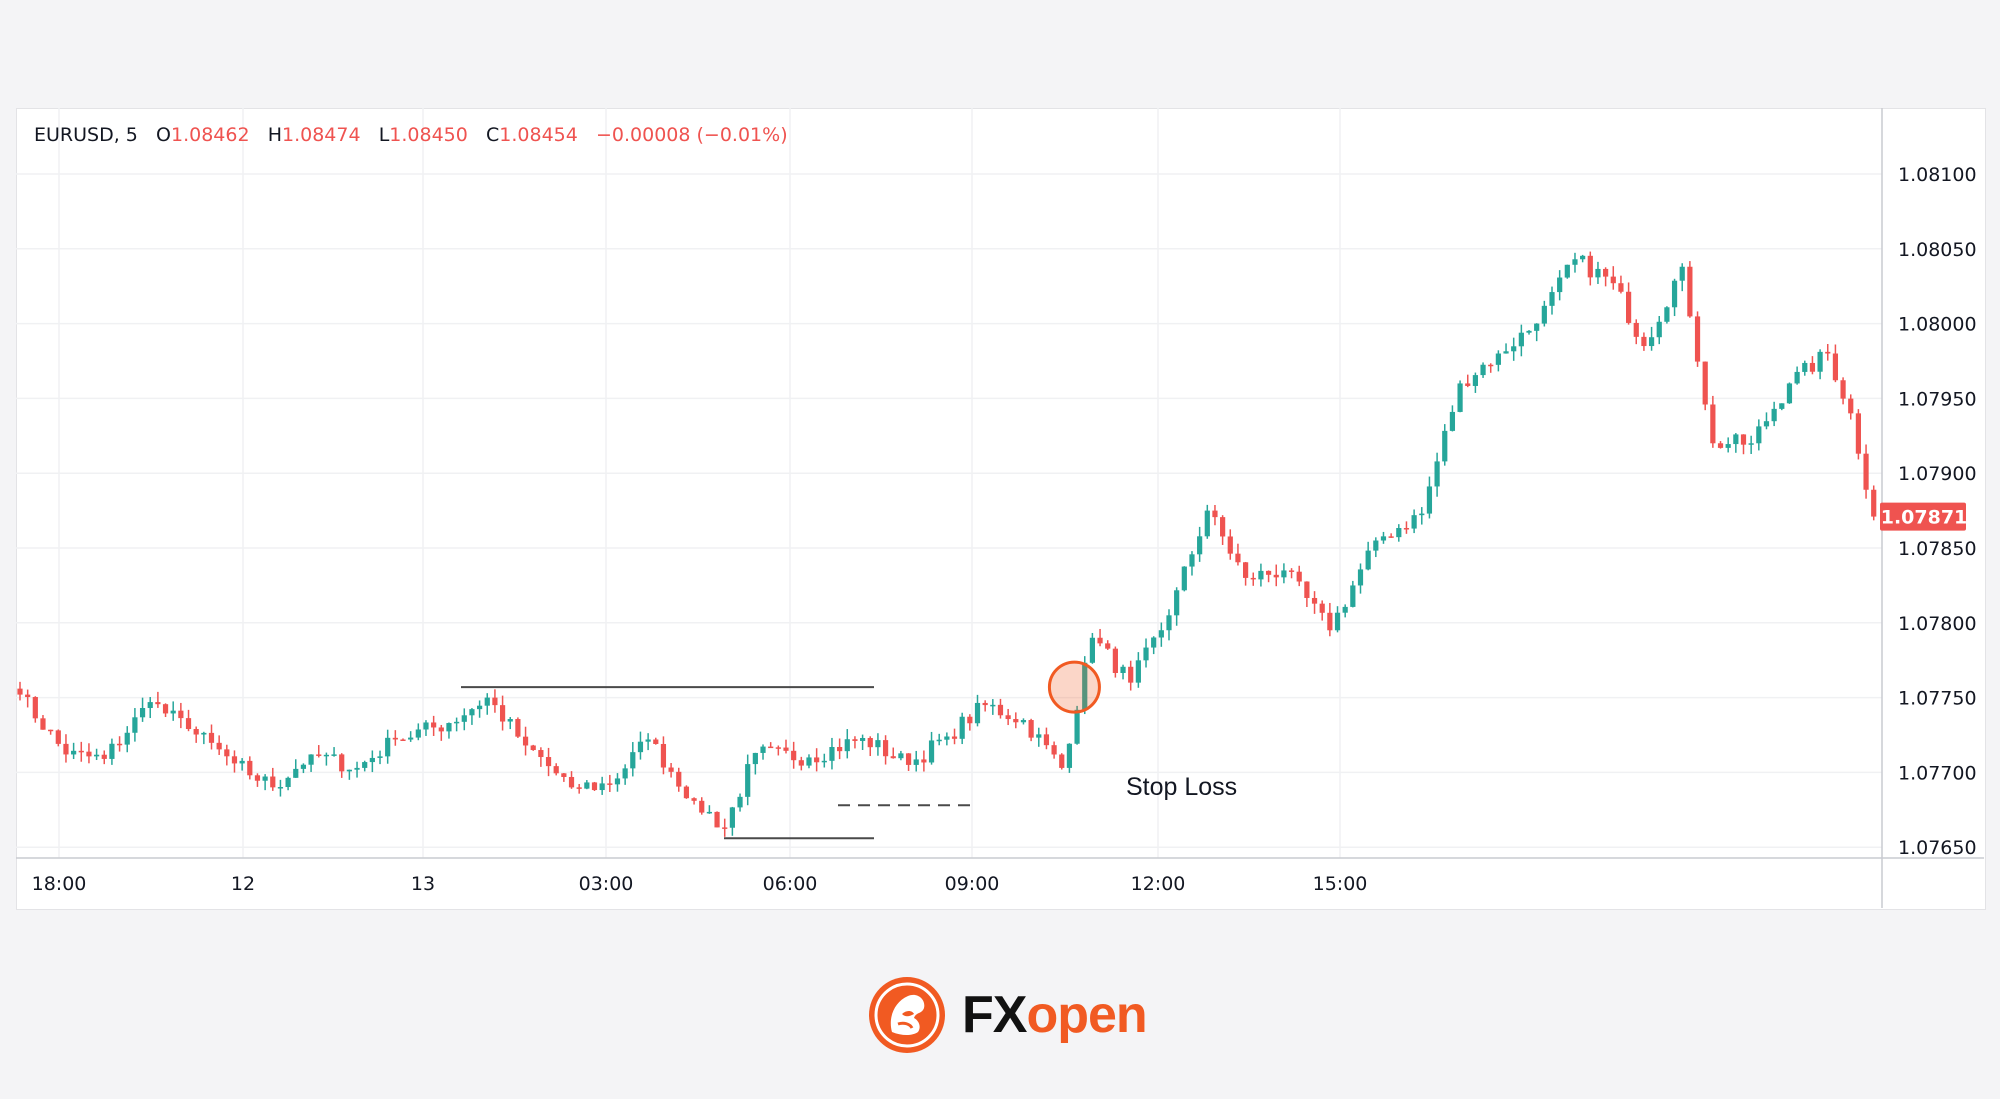 The width and height of the screenshot is (2000, 1099). What do you see at coordinates (428, 135) in the screenshot?
I see `low-value: 1.08450` at bounding box center [428, 135].